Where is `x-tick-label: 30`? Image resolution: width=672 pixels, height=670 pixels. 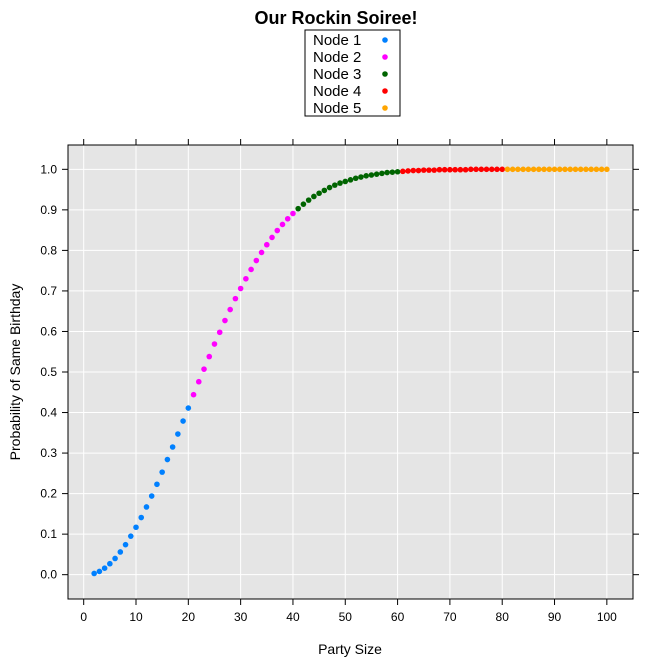 x-tick-label: 30 is located at coordinates (241, 617).